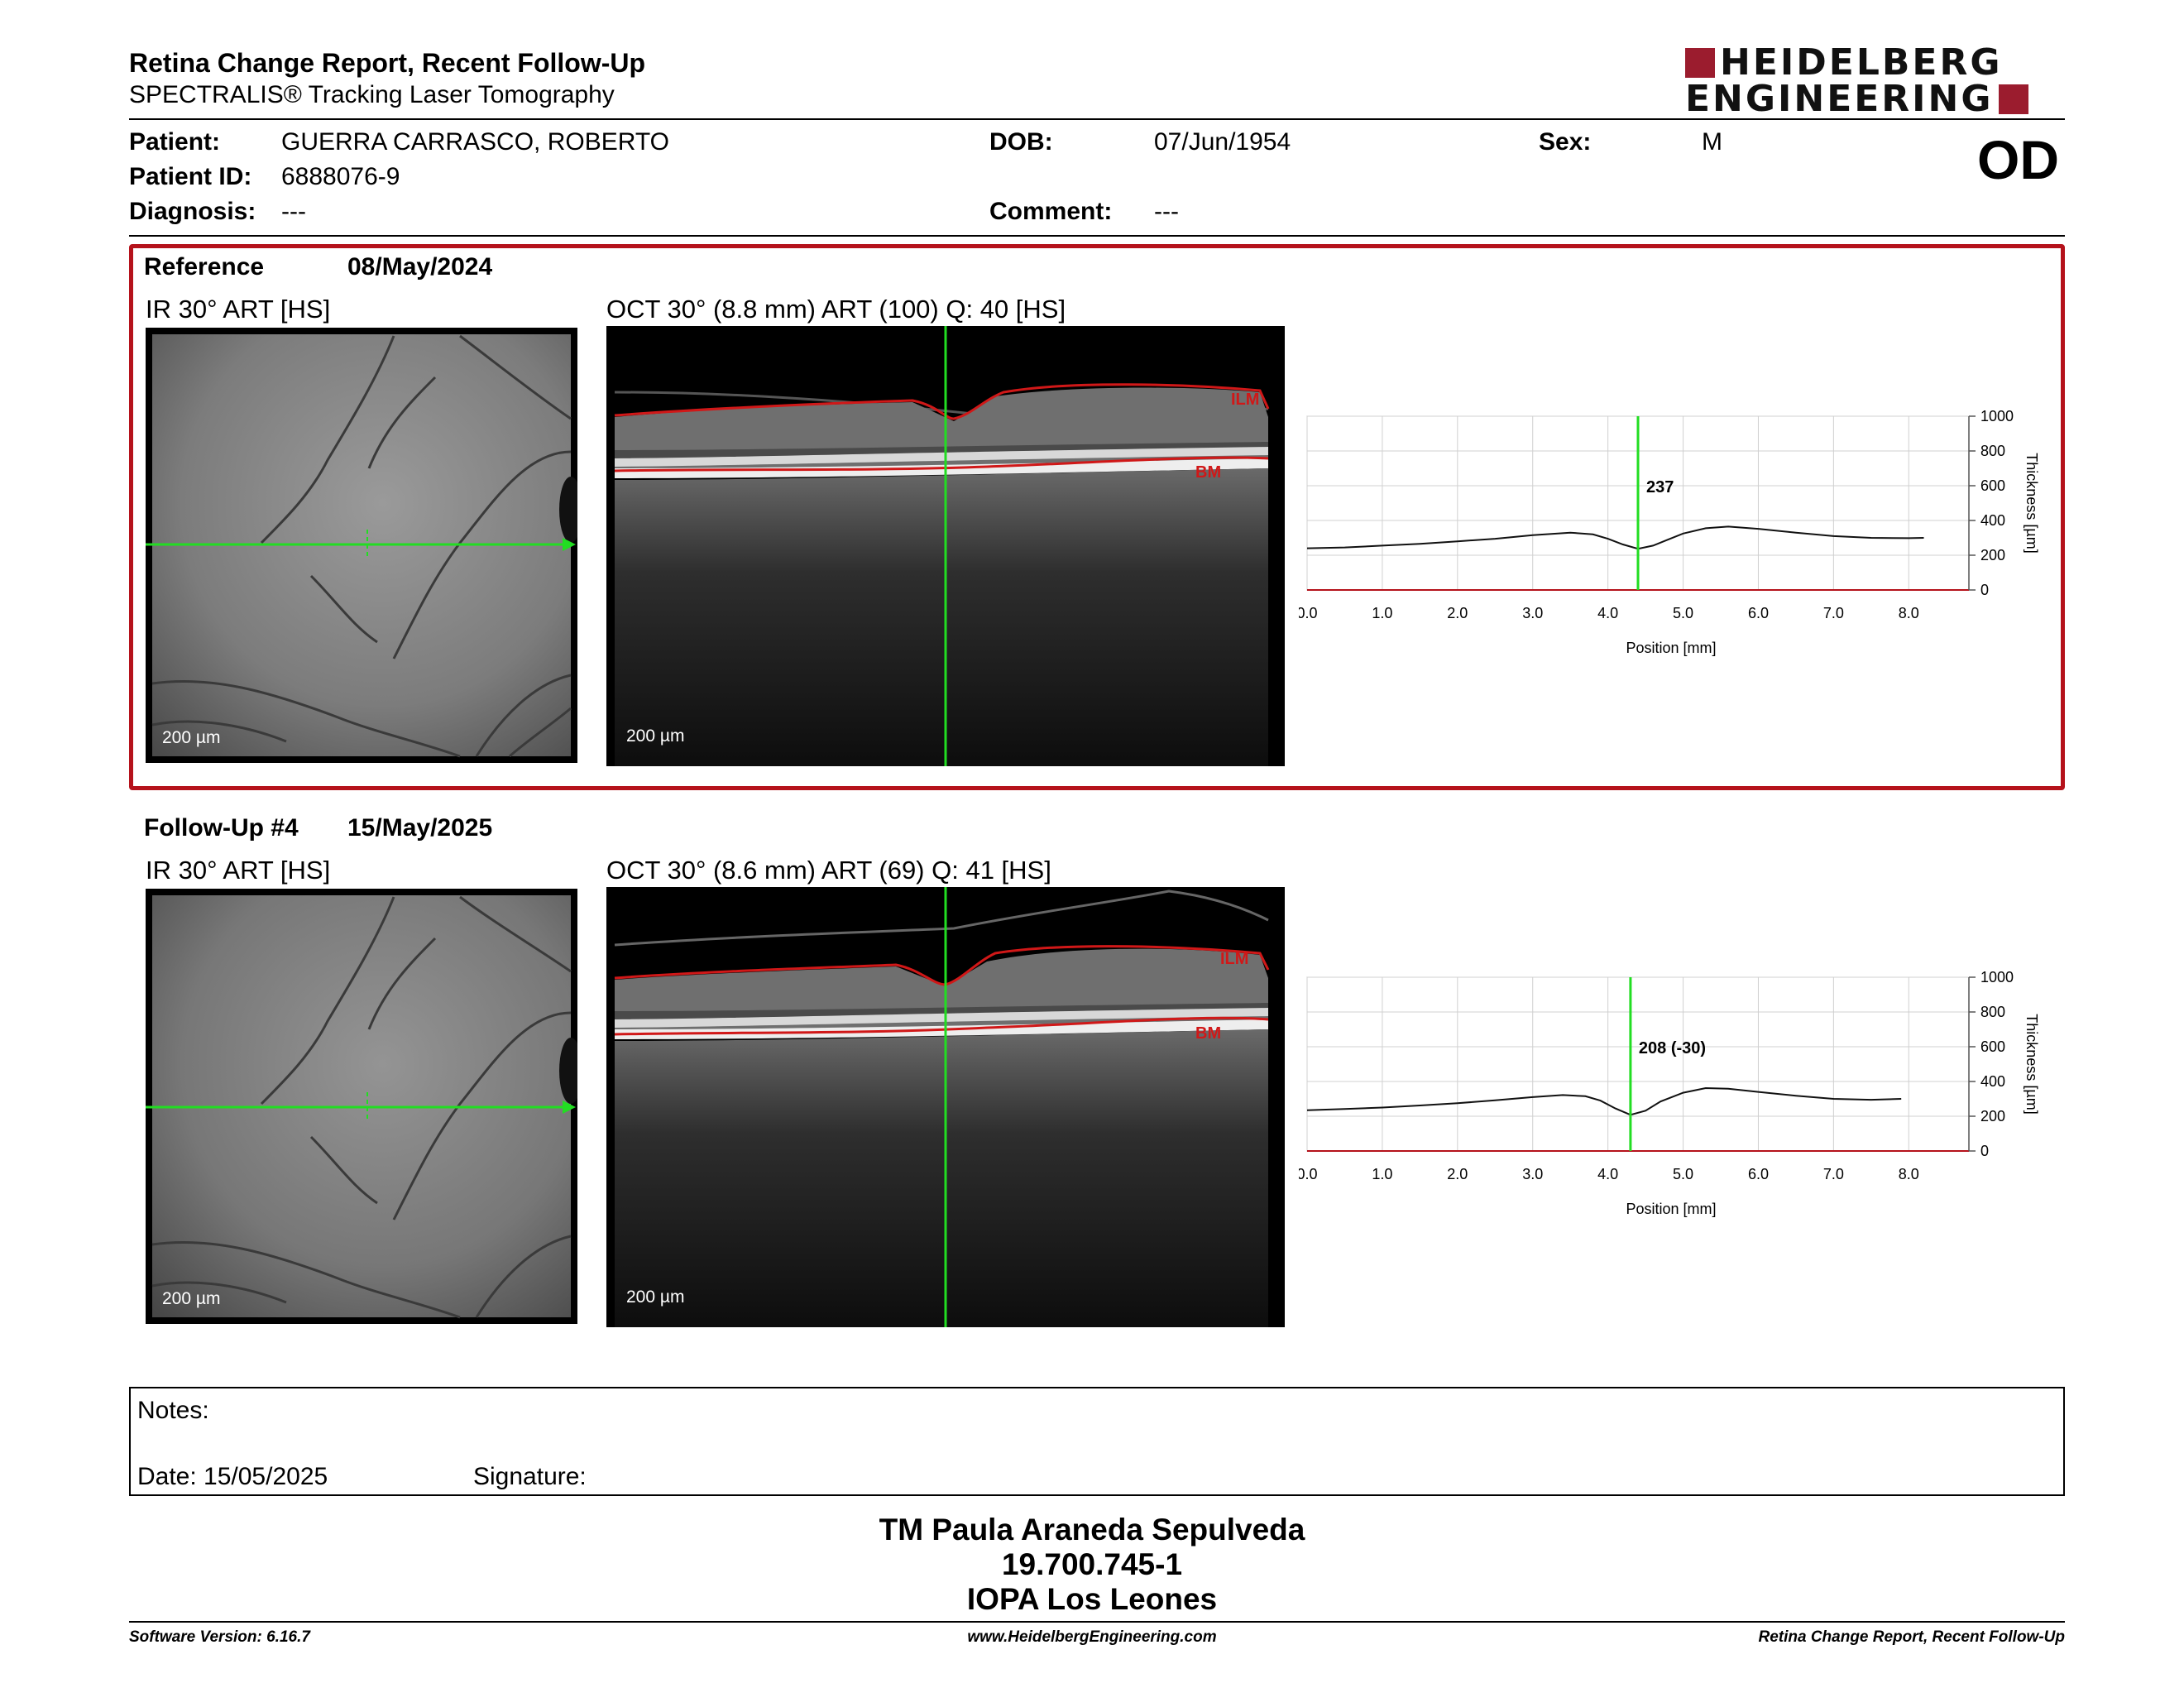  Describe the element at coordinates (1604, 1101) in the screenshot. I see `thickness-series-line` at that location.